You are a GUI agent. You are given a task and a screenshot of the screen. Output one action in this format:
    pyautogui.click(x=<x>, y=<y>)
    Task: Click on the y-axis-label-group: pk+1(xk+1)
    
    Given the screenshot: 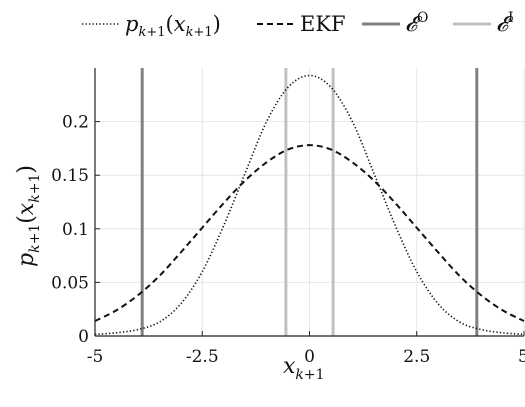 What is the action you would take?
    pyautogui.click(x=28, y=216)
    